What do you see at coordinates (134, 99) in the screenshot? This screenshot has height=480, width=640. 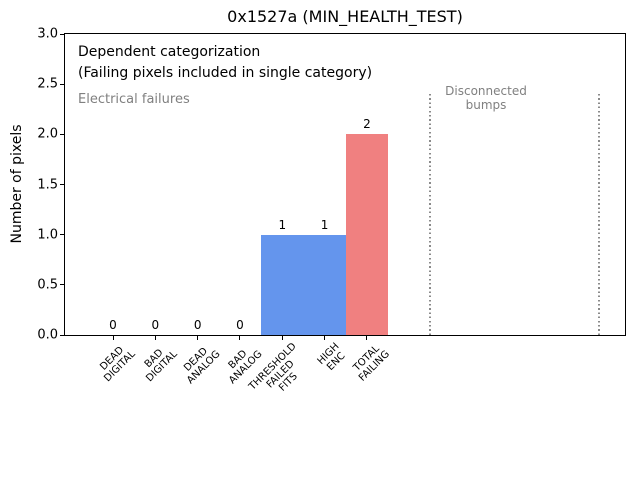 I see `annotation-electrical-failures: Electrical failures` at bounding box center [134, 99].